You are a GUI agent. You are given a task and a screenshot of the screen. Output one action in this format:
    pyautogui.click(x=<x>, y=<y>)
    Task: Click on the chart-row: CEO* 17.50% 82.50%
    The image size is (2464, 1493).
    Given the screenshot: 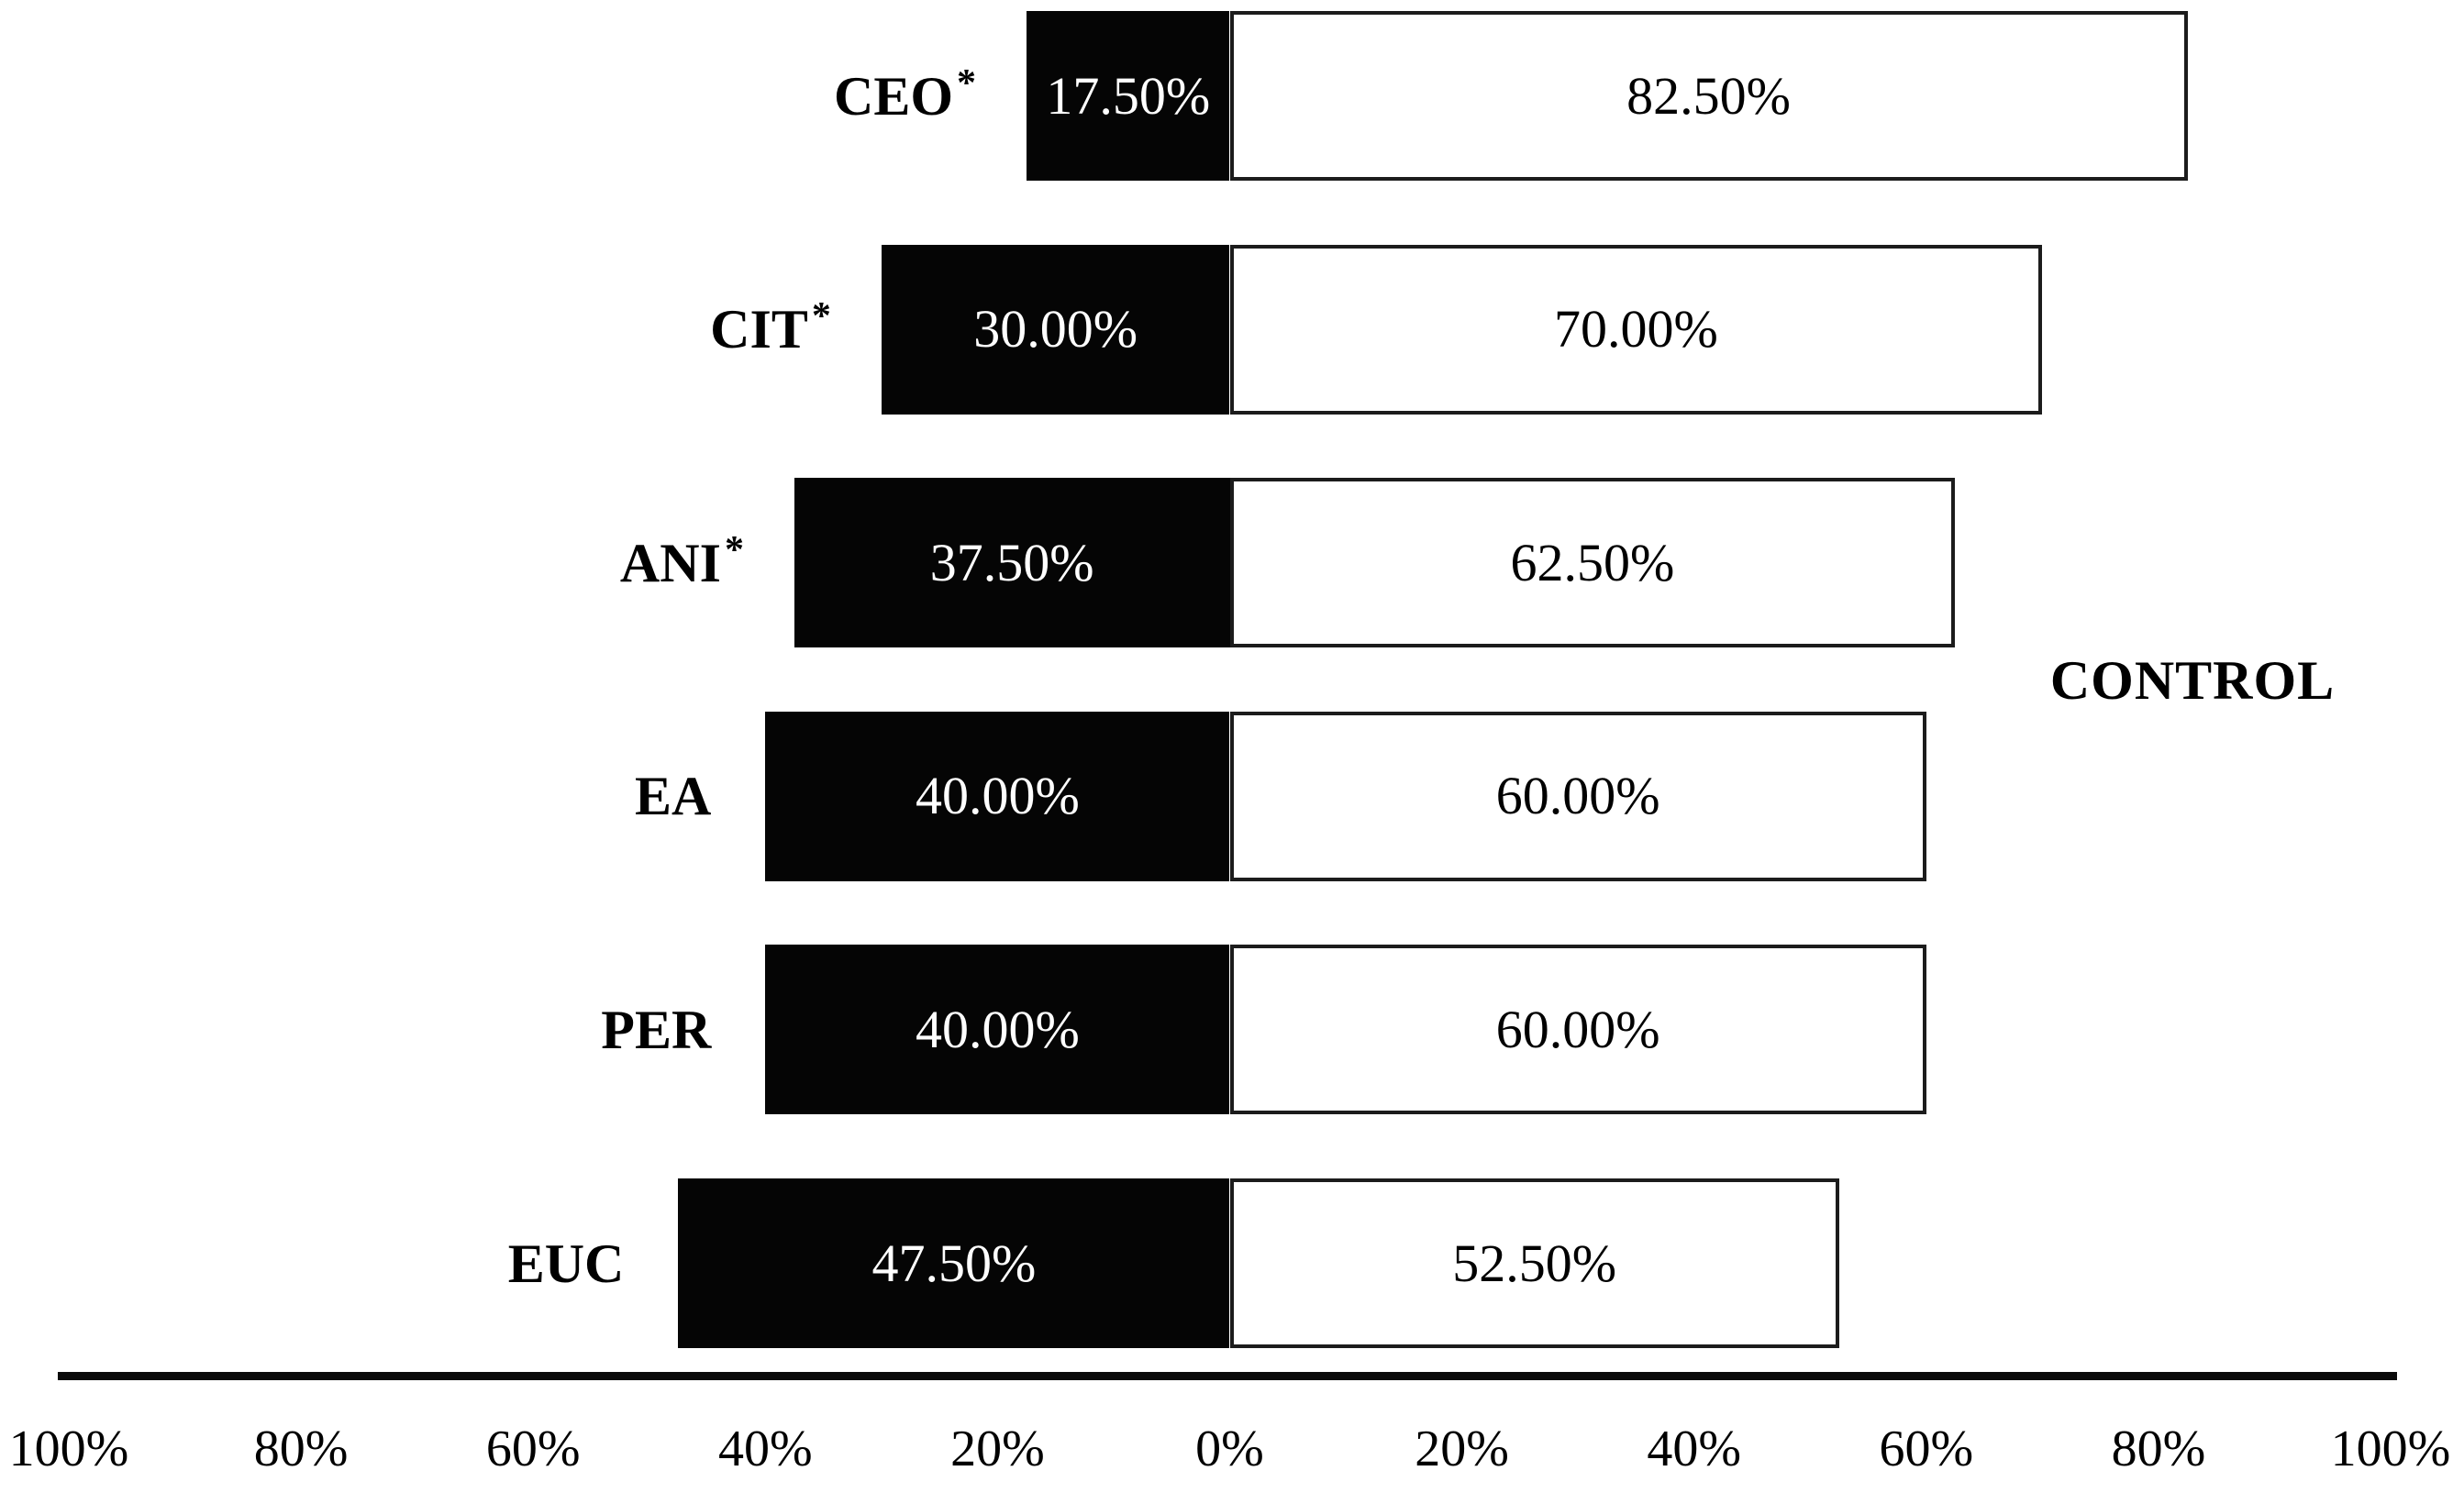 What is the action you would take?
    pyautogui.click(x=1232, y=96)
    